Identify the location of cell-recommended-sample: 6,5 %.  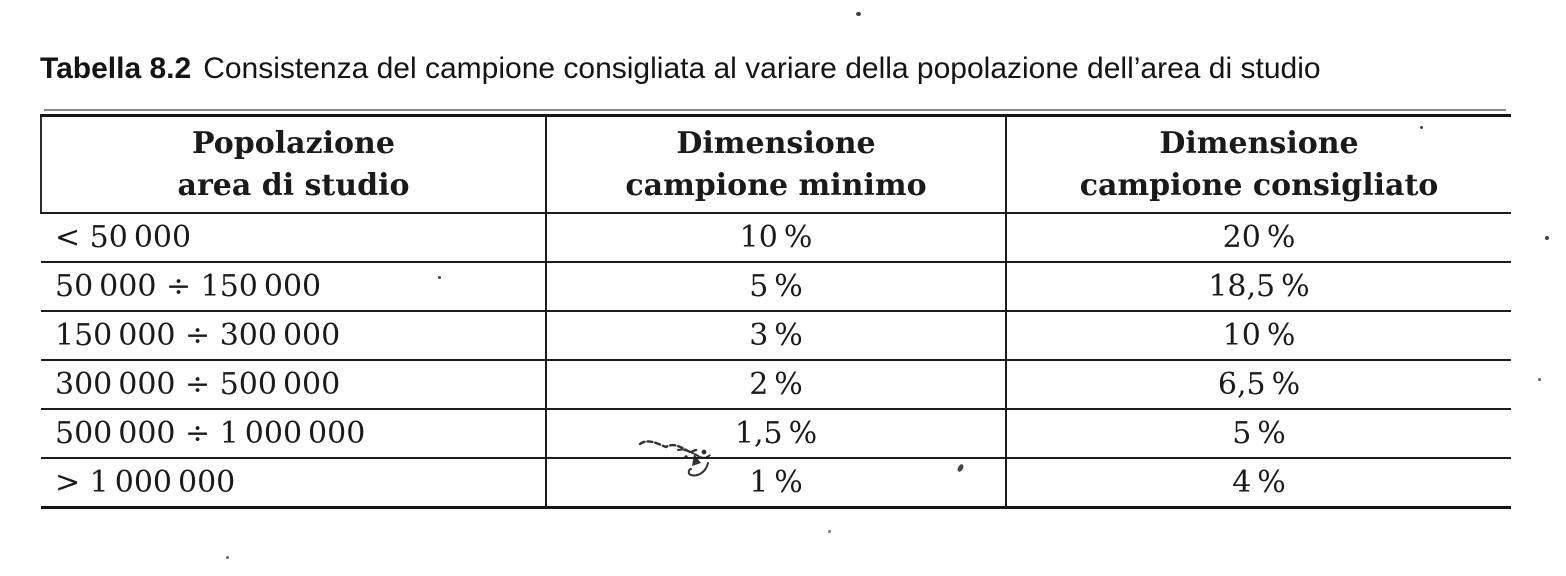
(1258, 385).